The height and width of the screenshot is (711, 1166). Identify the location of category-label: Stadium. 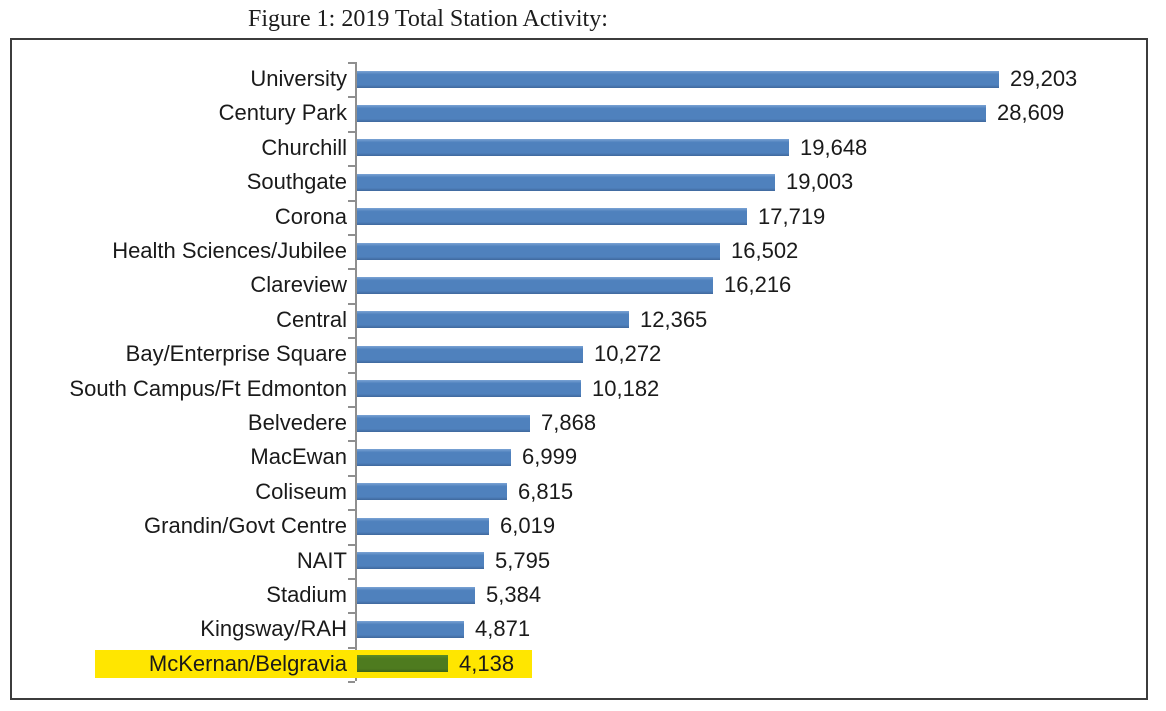
(306, 594).